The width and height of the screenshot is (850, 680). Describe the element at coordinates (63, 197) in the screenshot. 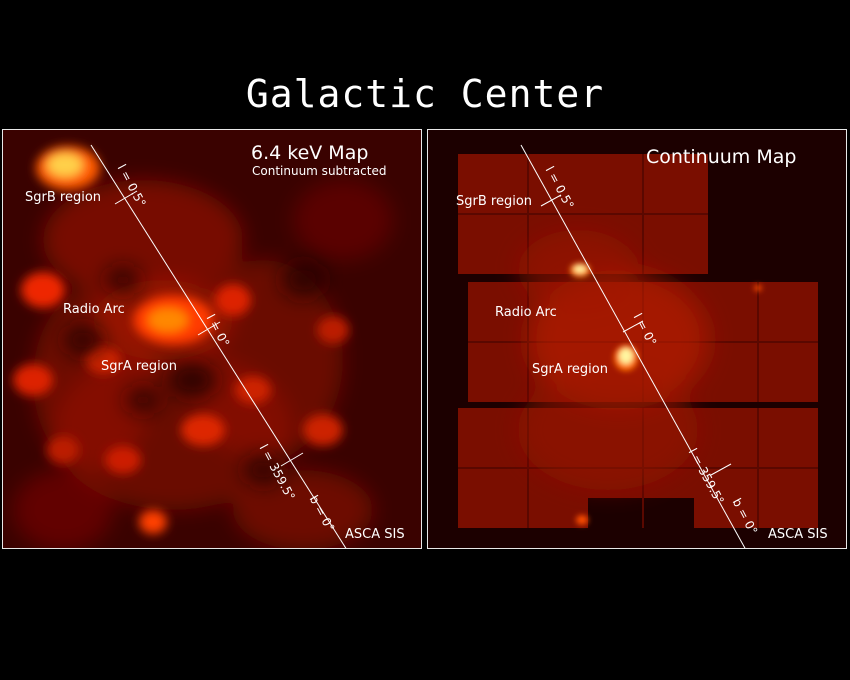

I see `left-sgrb-label: SgrB region` at that location.